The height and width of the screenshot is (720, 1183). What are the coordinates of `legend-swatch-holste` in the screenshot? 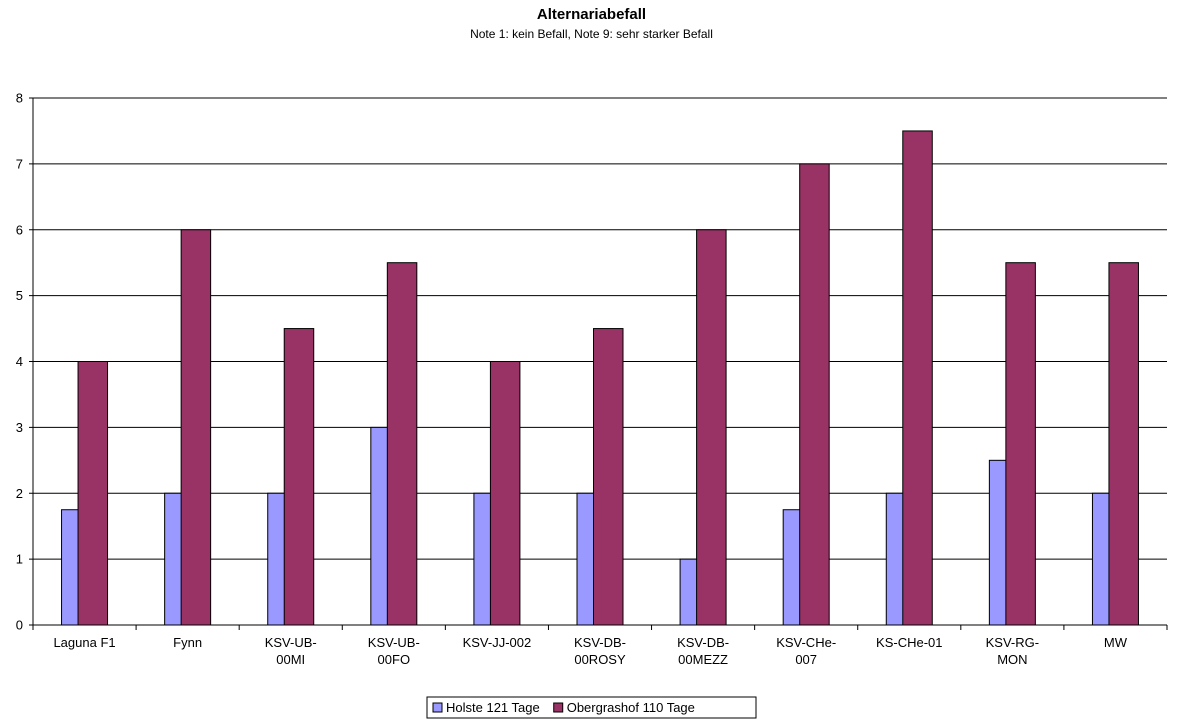 It's located at (437, 707).